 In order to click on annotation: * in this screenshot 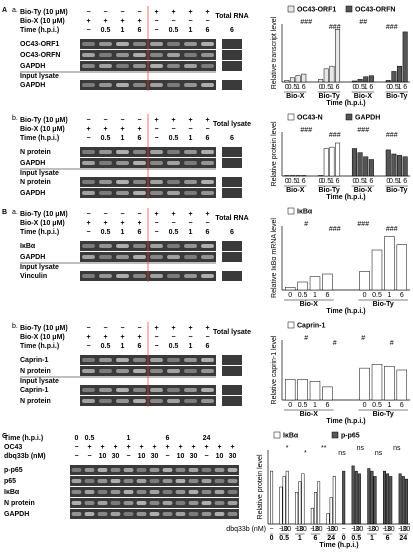, I will do `click(305, 453)`.